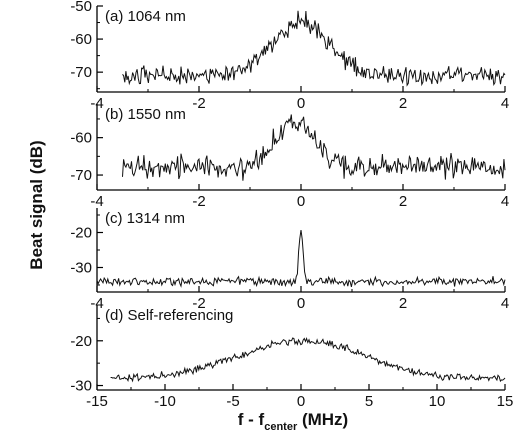 This screenshot has width=515, height=433. What do you see at coordinates (145, 16) in the screenshot?
I see `panel-a-annotation: (a) 1064 nm` at bounding box center [145, 16].